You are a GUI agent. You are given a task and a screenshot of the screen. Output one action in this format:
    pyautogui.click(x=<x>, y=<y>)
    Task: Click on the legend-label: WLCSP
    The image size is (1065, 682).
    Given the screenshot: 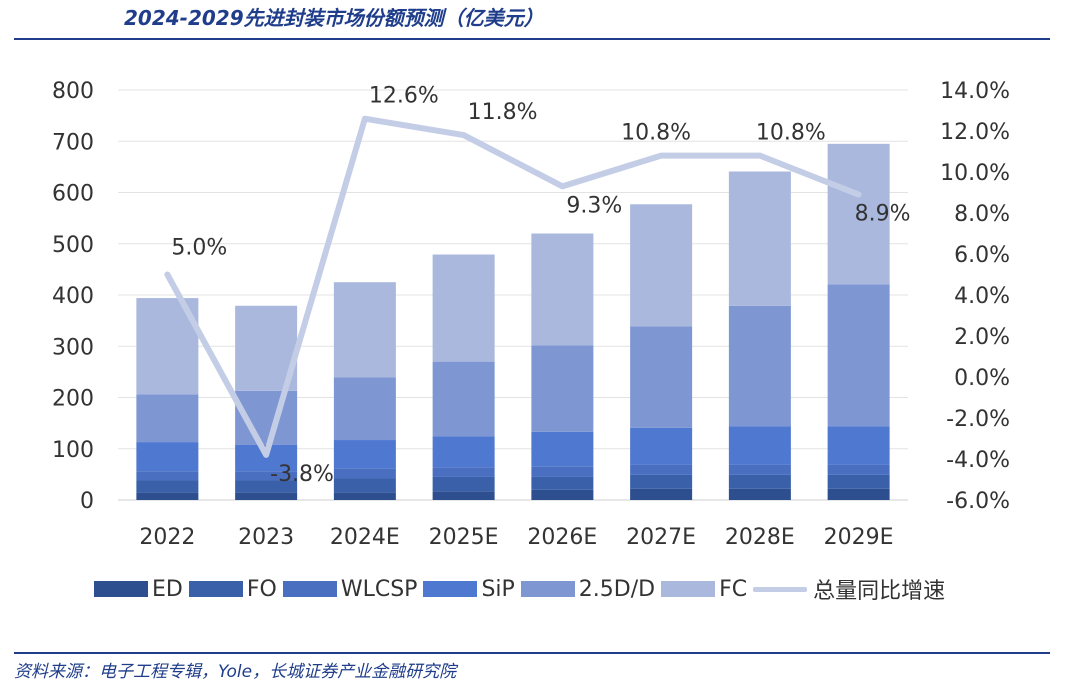 What is the action you would take?
    pyautogui.click(x=379, y=589)
    